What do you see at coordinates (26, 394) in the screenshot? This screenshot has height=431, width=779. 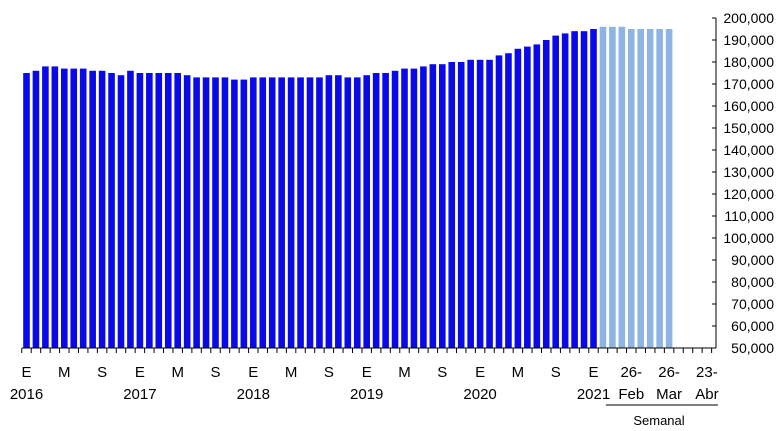 I see `x-year-label: 2016` at bounding box center [26, 394].